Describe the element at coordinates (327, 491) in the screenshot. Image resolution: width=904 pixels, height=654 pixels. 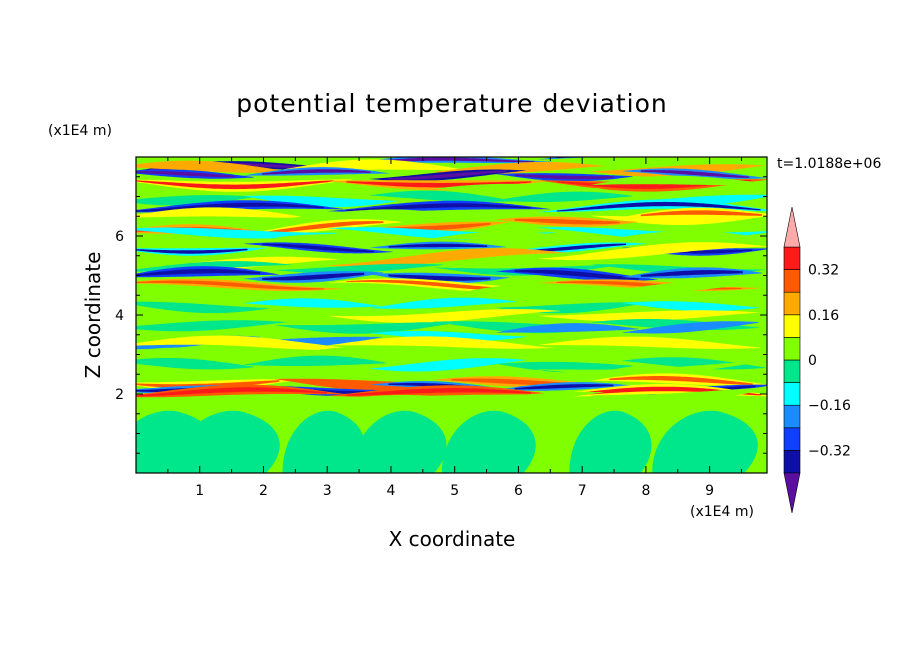
I see `x-tick-label: 3` at that location.